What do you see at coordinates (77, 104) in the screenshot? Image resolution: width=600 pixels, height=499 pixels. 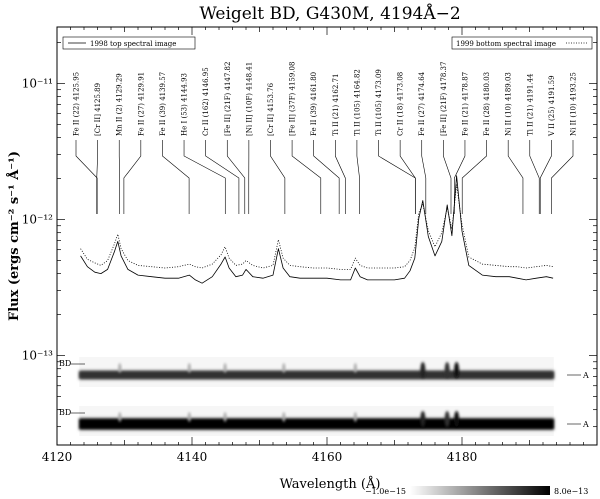 I see `line-id-label: Fe II (22) 4125.95` at bounding box center [77, 104].